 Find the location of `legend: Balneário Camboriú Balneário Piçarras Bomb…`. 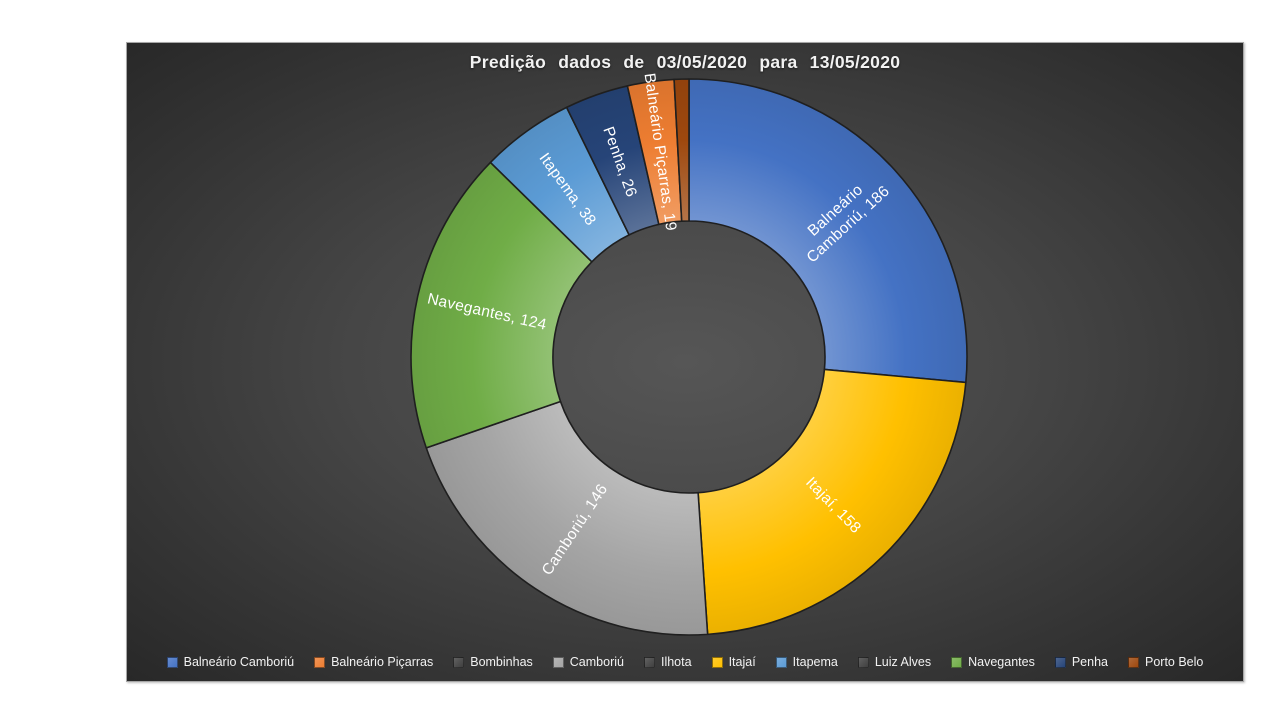

legend: Balneário Camboriú Balneário Piçarras Bomb… is located at coordinates (685, 662).